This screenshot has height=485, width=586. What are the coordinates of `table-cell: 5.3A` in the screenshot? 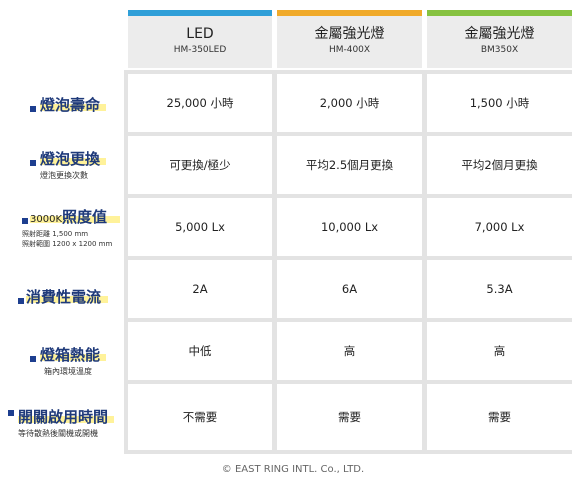 It's located at (499, 289).